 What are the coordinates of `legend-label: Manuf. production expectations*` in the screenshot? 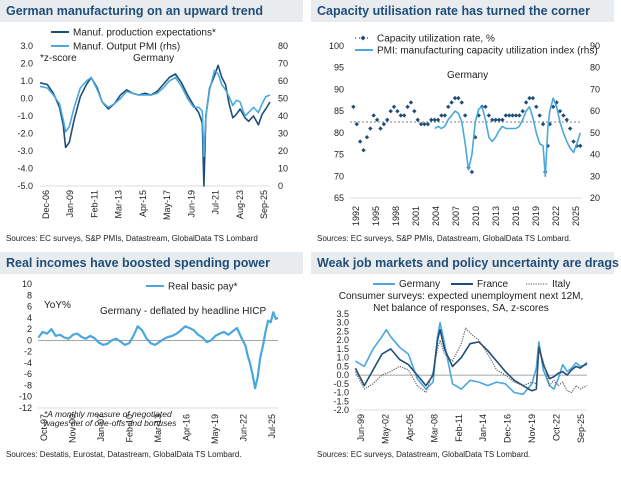 It's located at (144, 33).